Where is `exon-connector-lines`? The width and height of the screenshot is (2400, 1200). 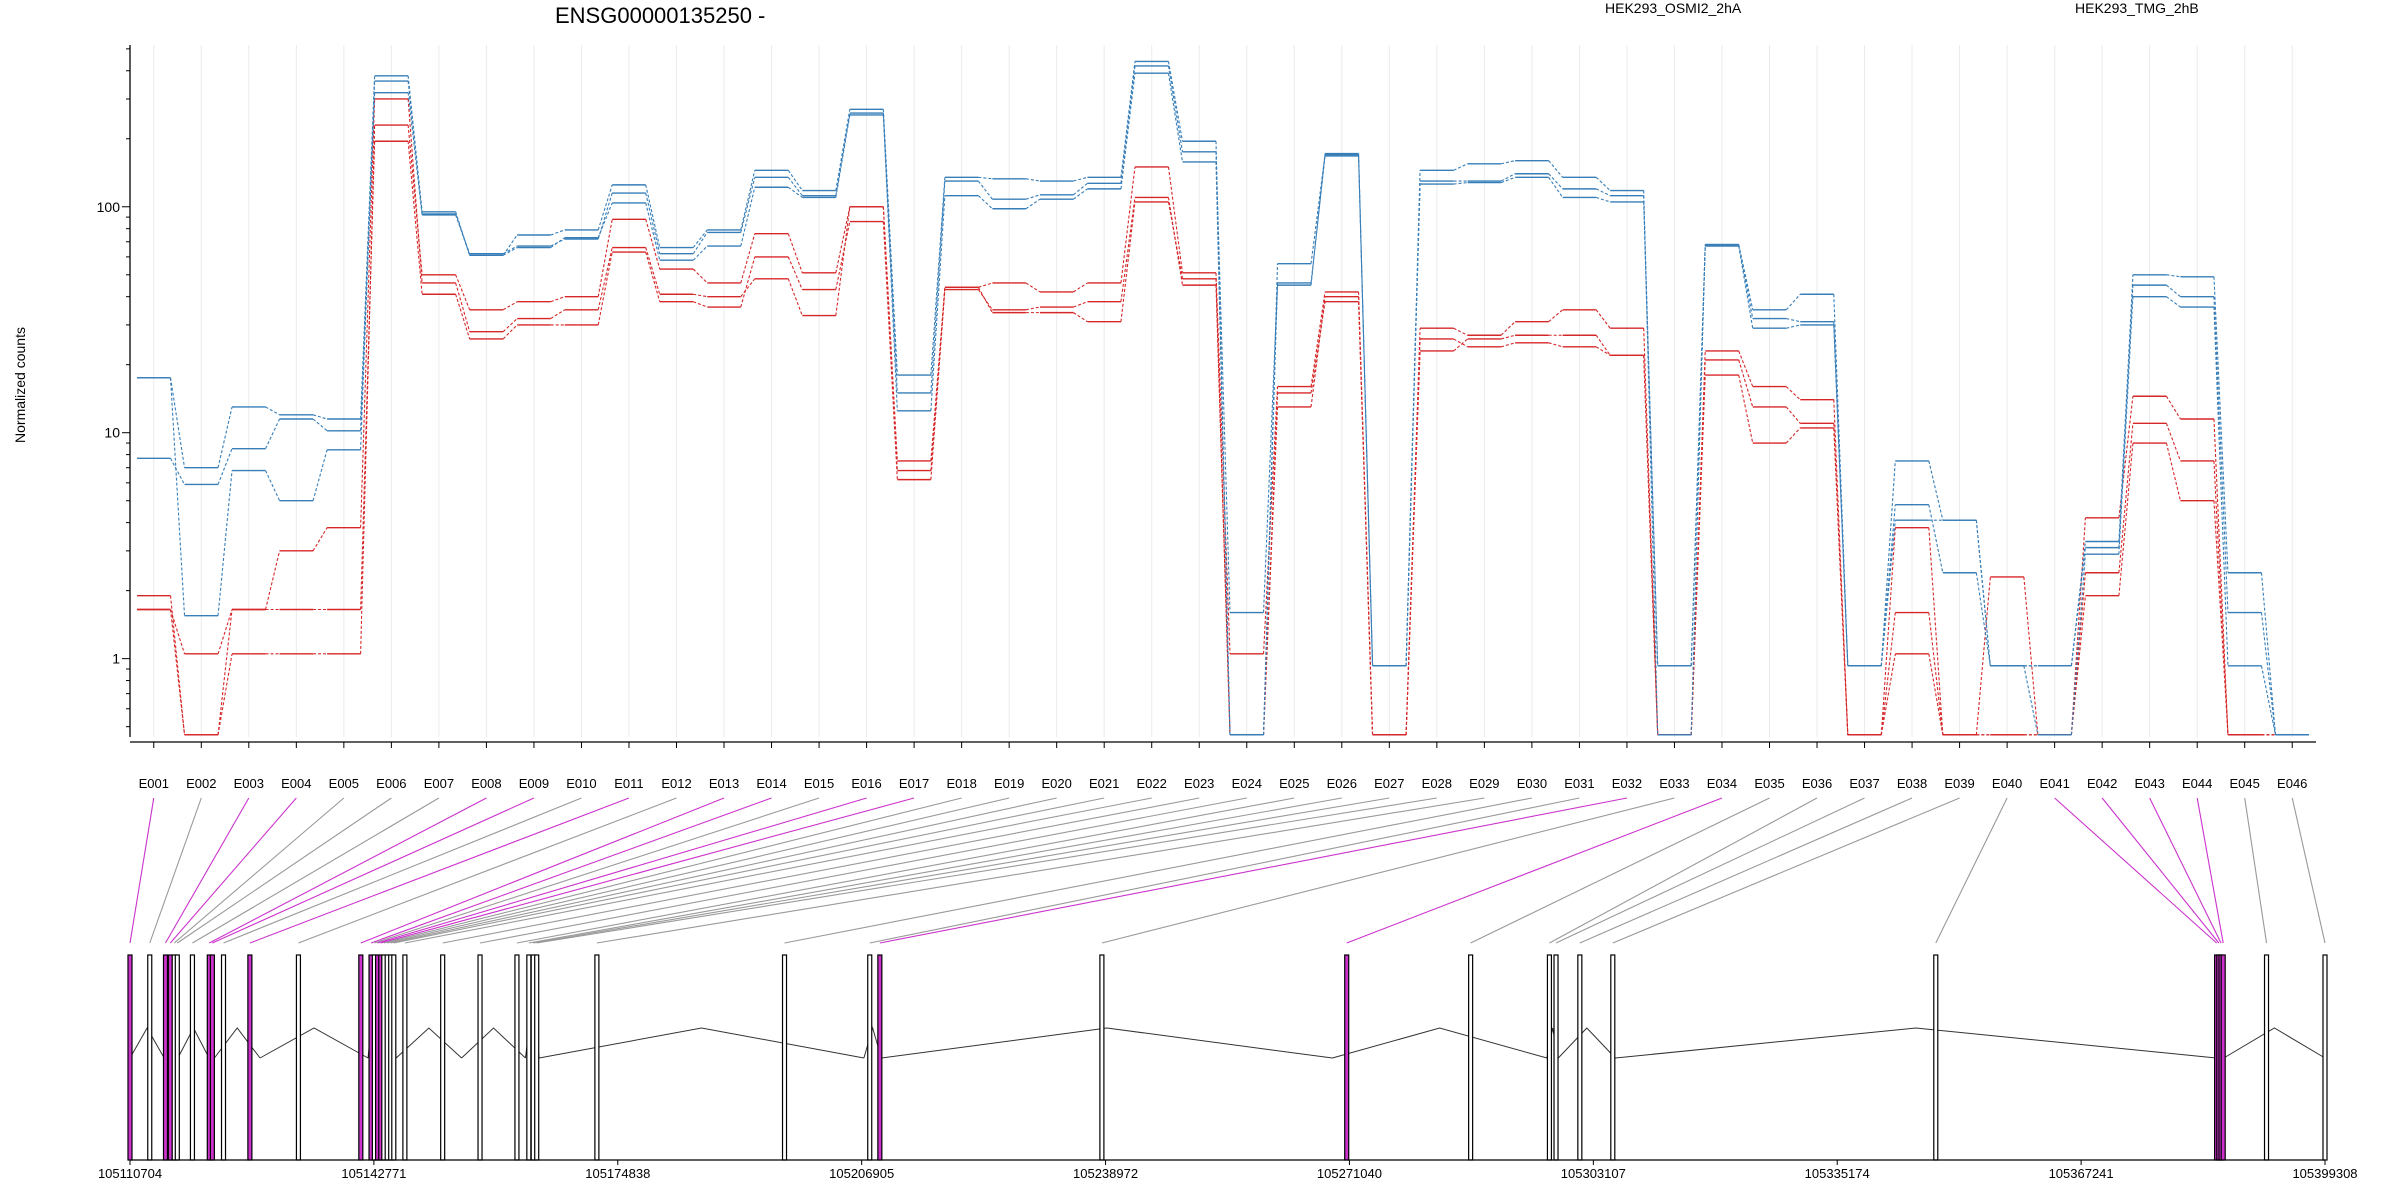 exon-connector-lines is located at coordinates (1227, 870).